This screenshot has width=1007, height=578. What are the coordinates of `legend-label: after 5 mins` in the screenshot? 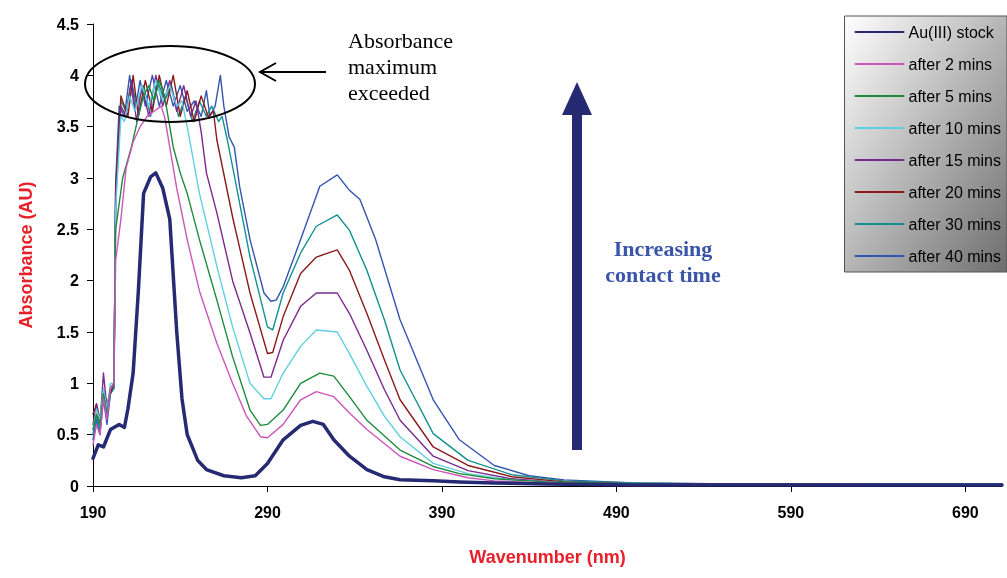 It's located at (950, 96).